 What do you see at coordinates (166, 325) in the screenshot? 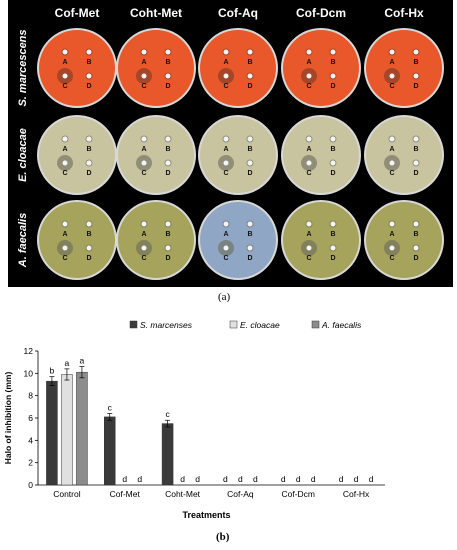
I see `legend-label: S. marcenses` at bounding box center [166, 325].